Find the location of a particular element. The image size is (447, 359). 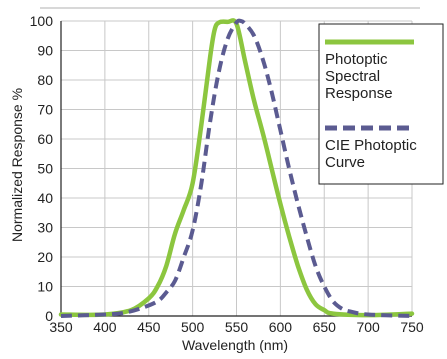

x-tick-label: 600 is located at coordinates (281, 327).